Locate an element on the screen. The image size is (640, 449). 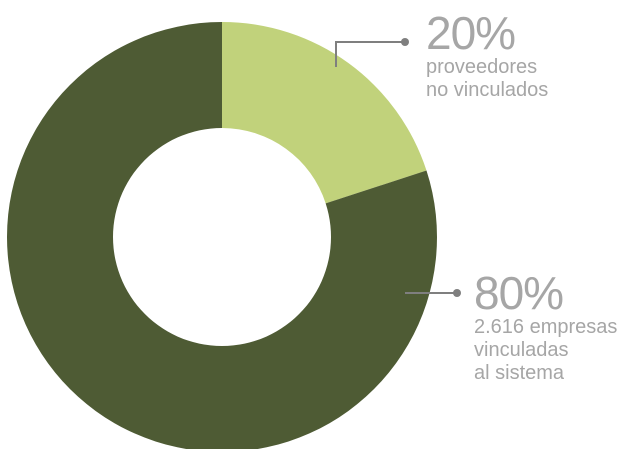
leader-dot-no-vinculados is located at coordinates (405, 42).